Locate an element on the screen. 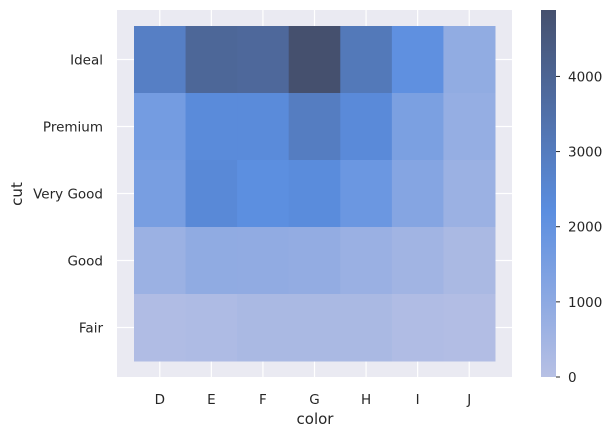 The height and width of the screenshot is (442, 613). x-tick-labels: D E F G H I J is located at coordinates (313, 400).